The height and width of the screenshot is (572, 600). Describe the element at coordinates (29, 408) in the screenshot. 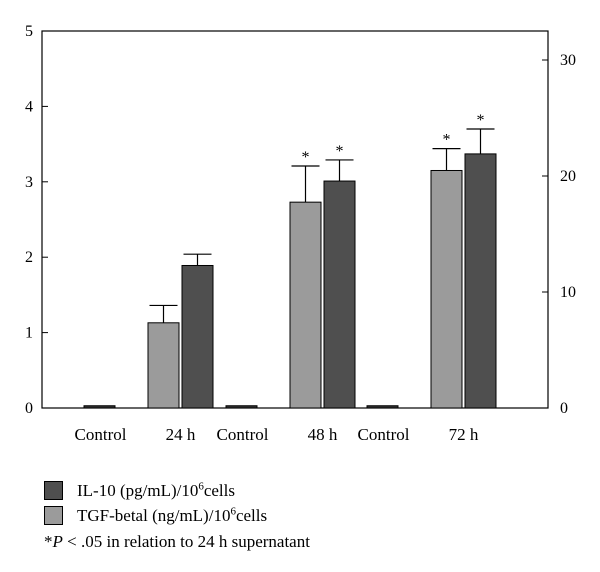

I see `left-axis-tick-label: 0` at that location.